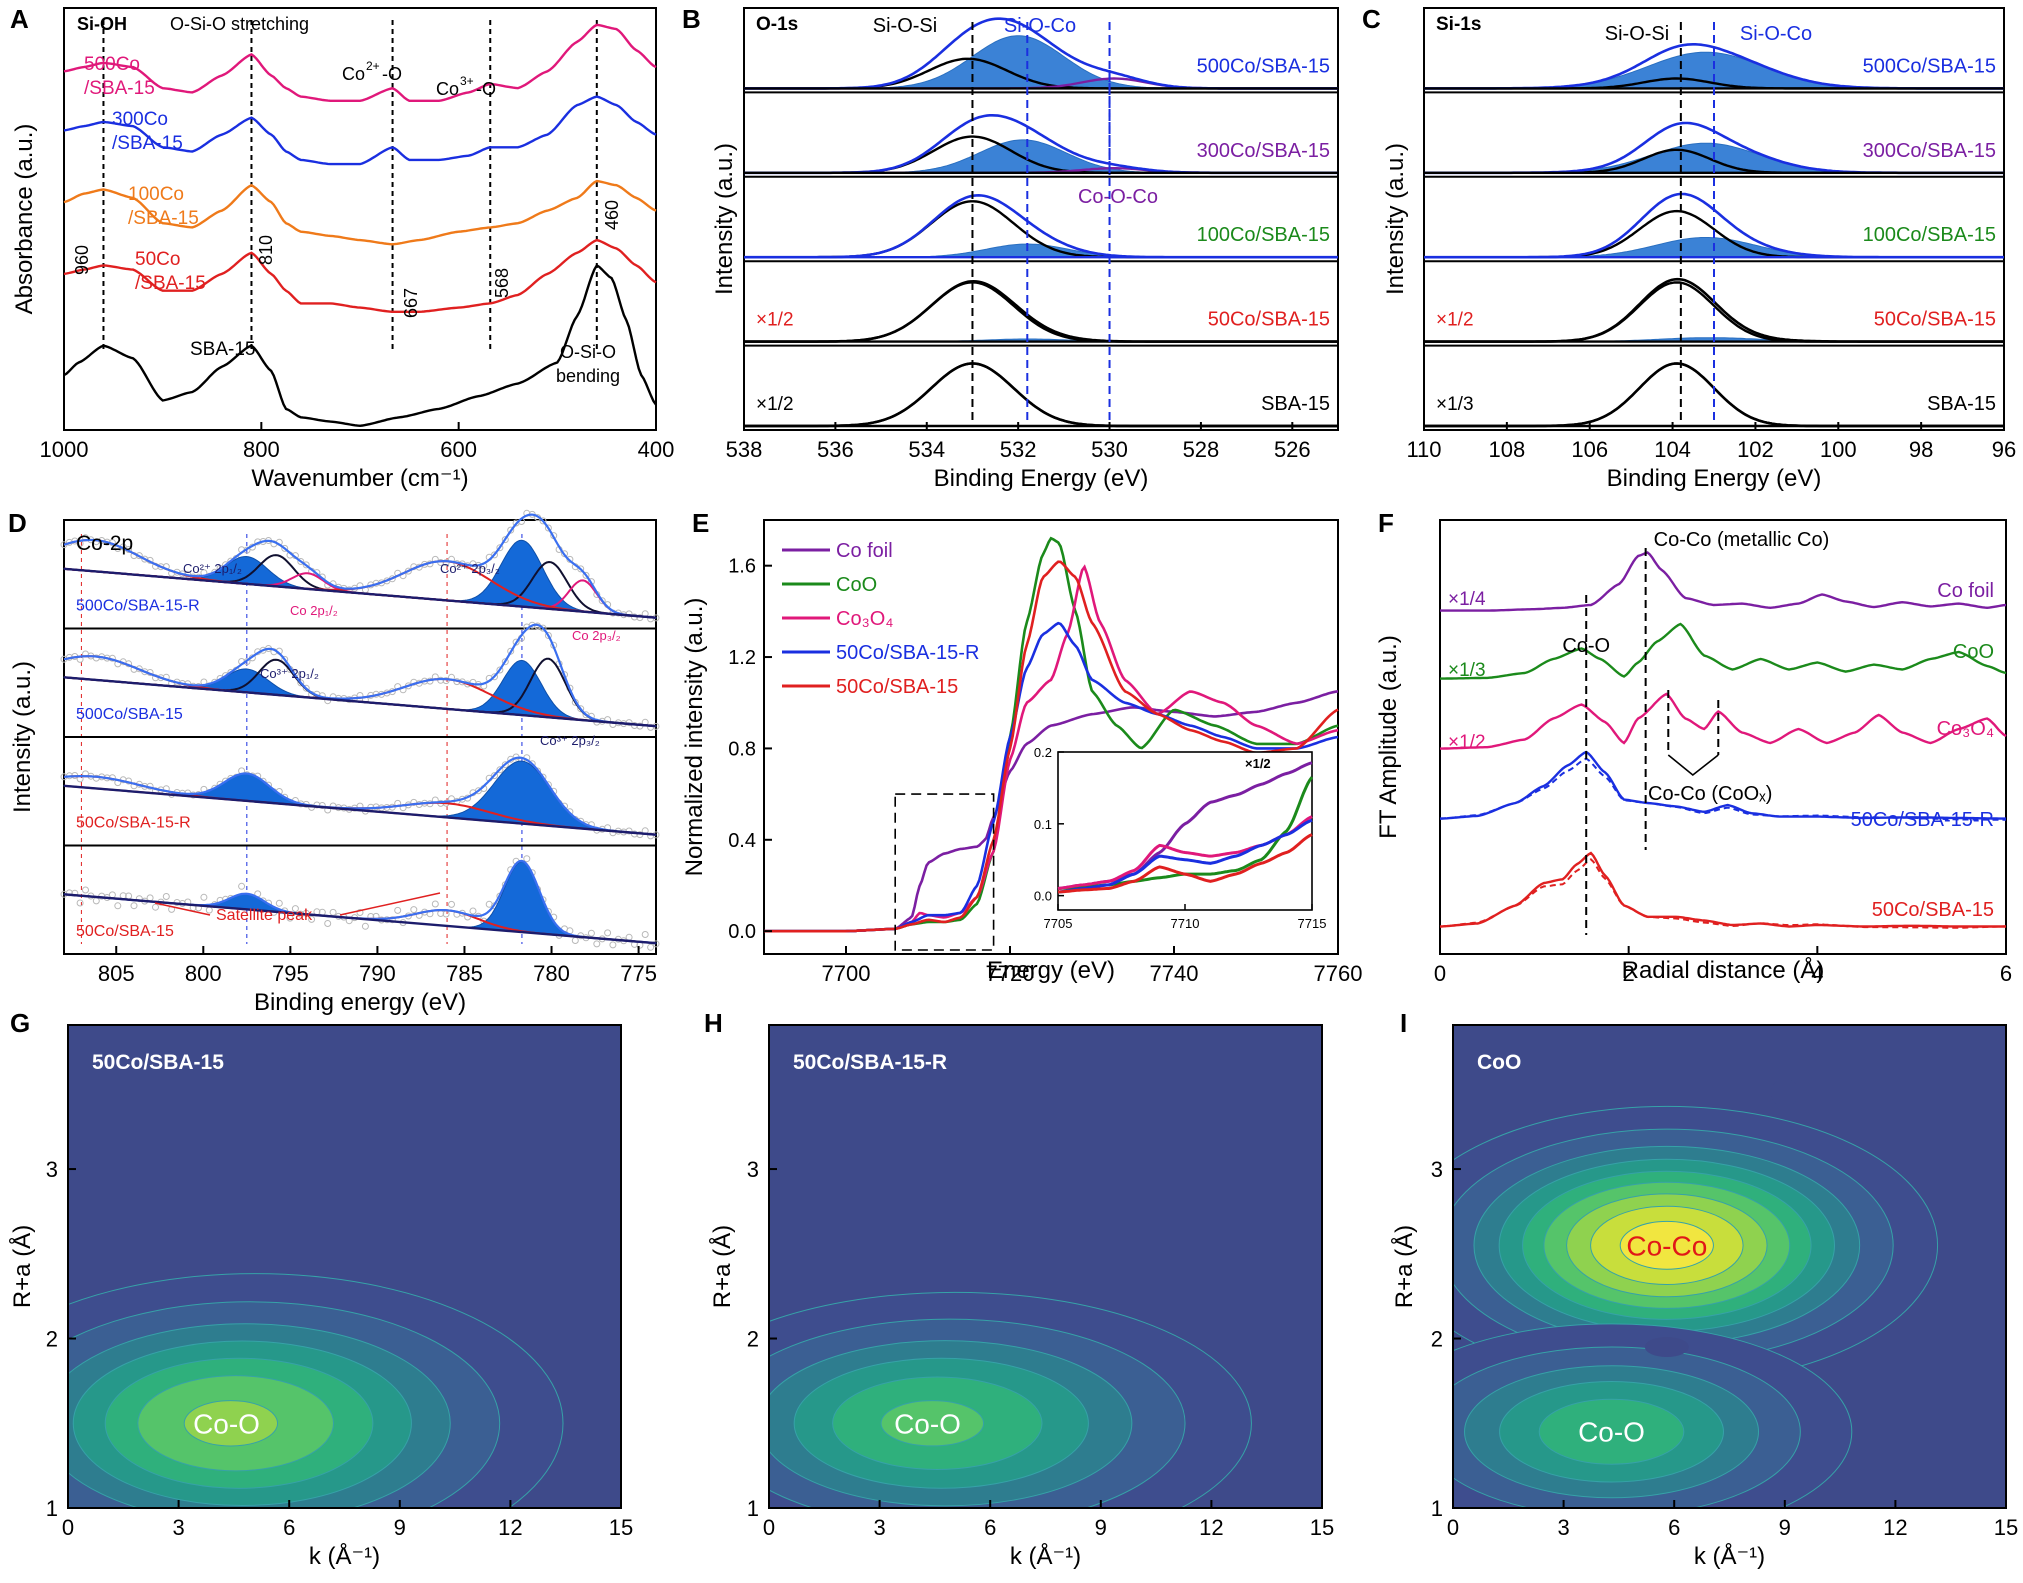 This screenshot has width=2023, height=1583. I want to click on panel-title: O-1s, so click(777, 24).